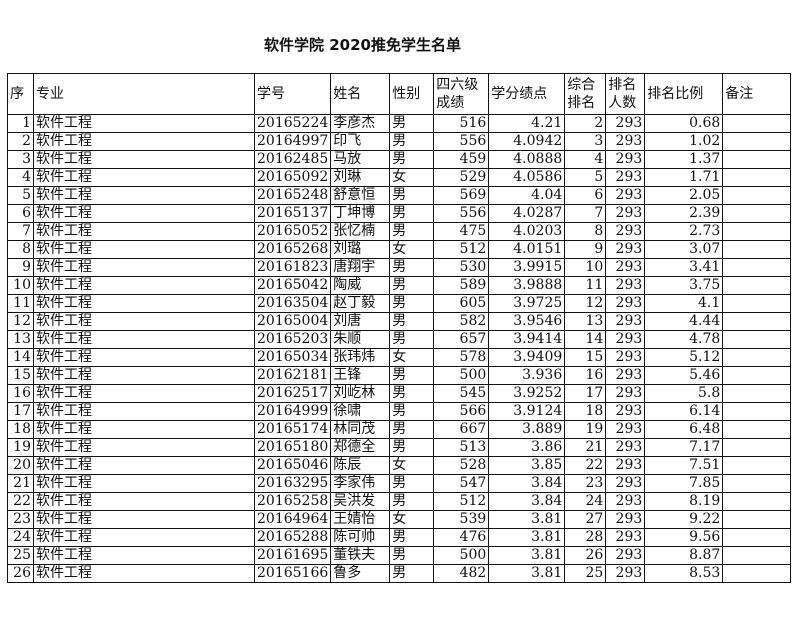 Image resolution: width=799 pixels, height=635 pixels. Describe the element at coordinates (292, 537) in the screenshot. I see `cell-student-id: 20165288` at that location.